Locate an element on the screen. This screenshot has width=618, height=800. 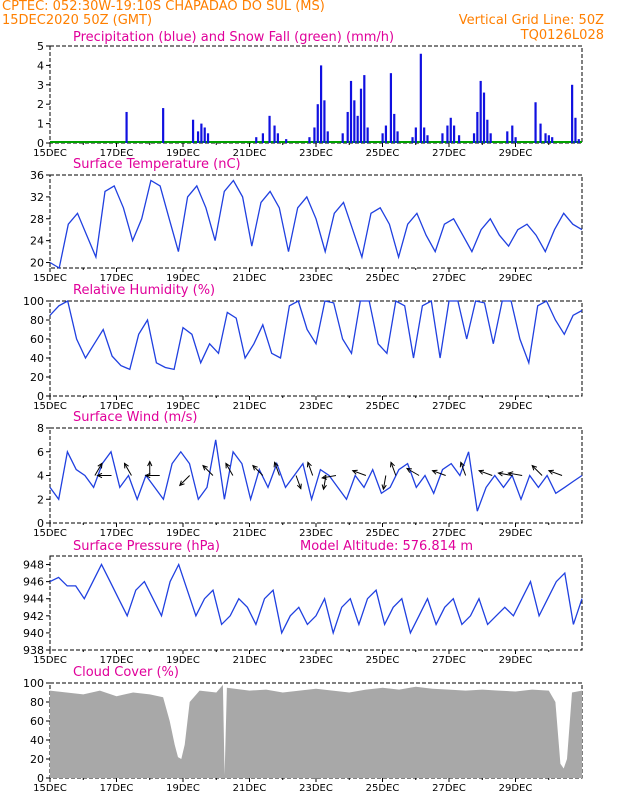
rh-frame is located at coordinates (316, 348).